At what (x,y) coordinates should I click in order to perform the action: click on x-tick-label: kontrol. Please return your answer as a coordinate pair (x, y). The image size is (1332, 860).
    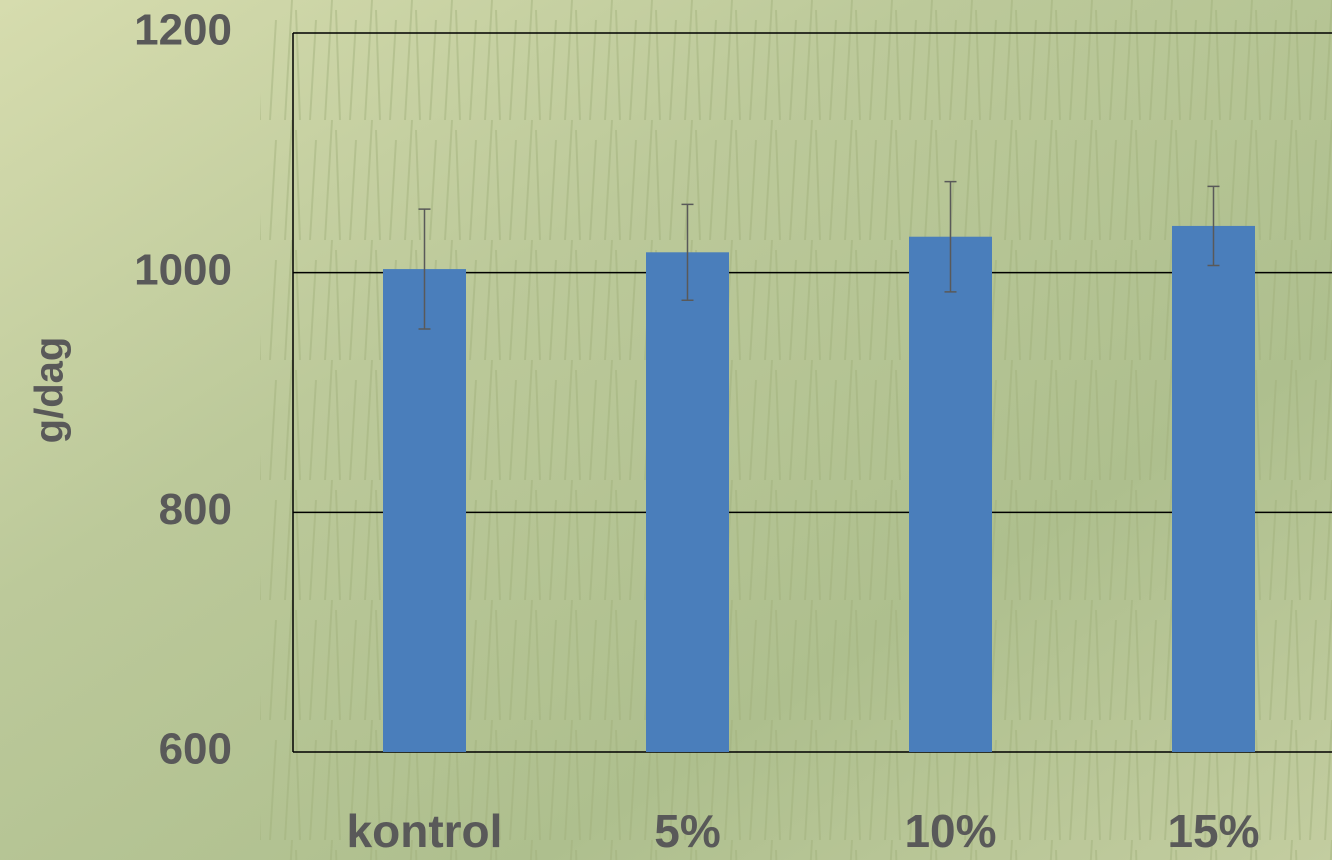
    Looking at the image, I should click on (425, 831).